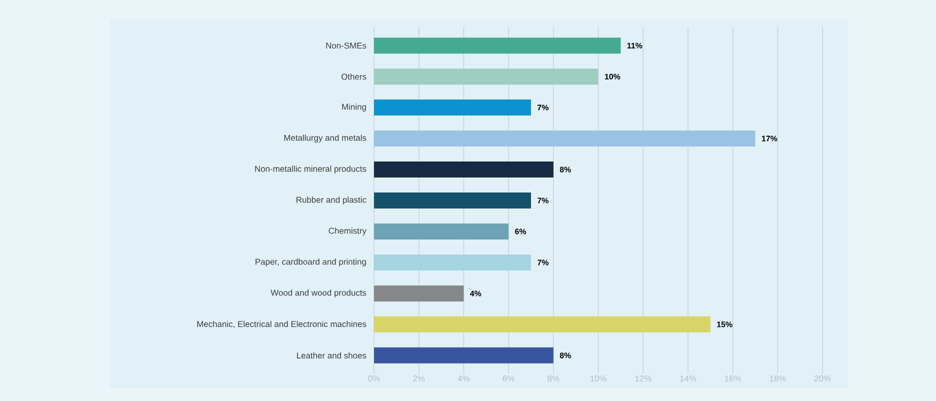  I want to click on y-tick-label: Mining, so click(354, 108).